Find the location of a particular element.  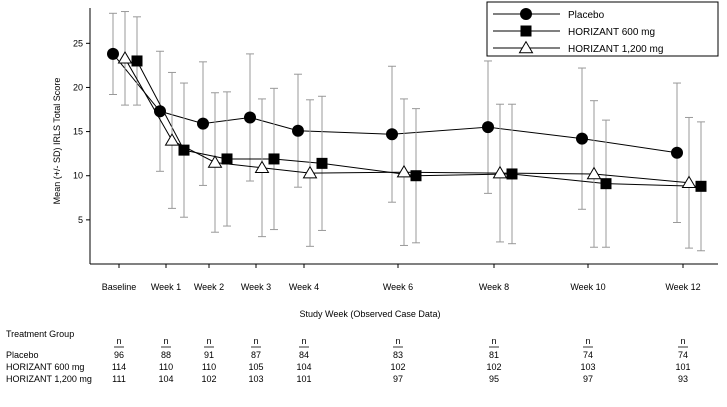

x-axis-title: Study Week (Observed Case Data) is located at coordinates (370, 314).